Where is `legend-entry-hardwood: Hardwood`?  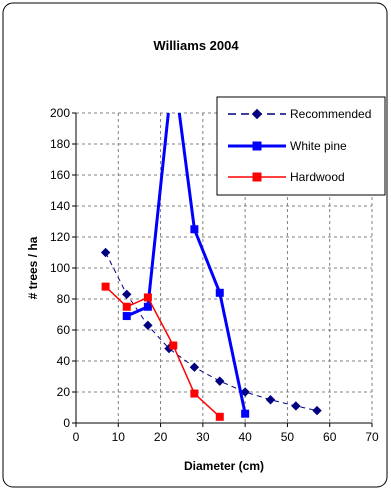 legend-entry-hardwood: Hardwood is located at coordinates (286, 177).